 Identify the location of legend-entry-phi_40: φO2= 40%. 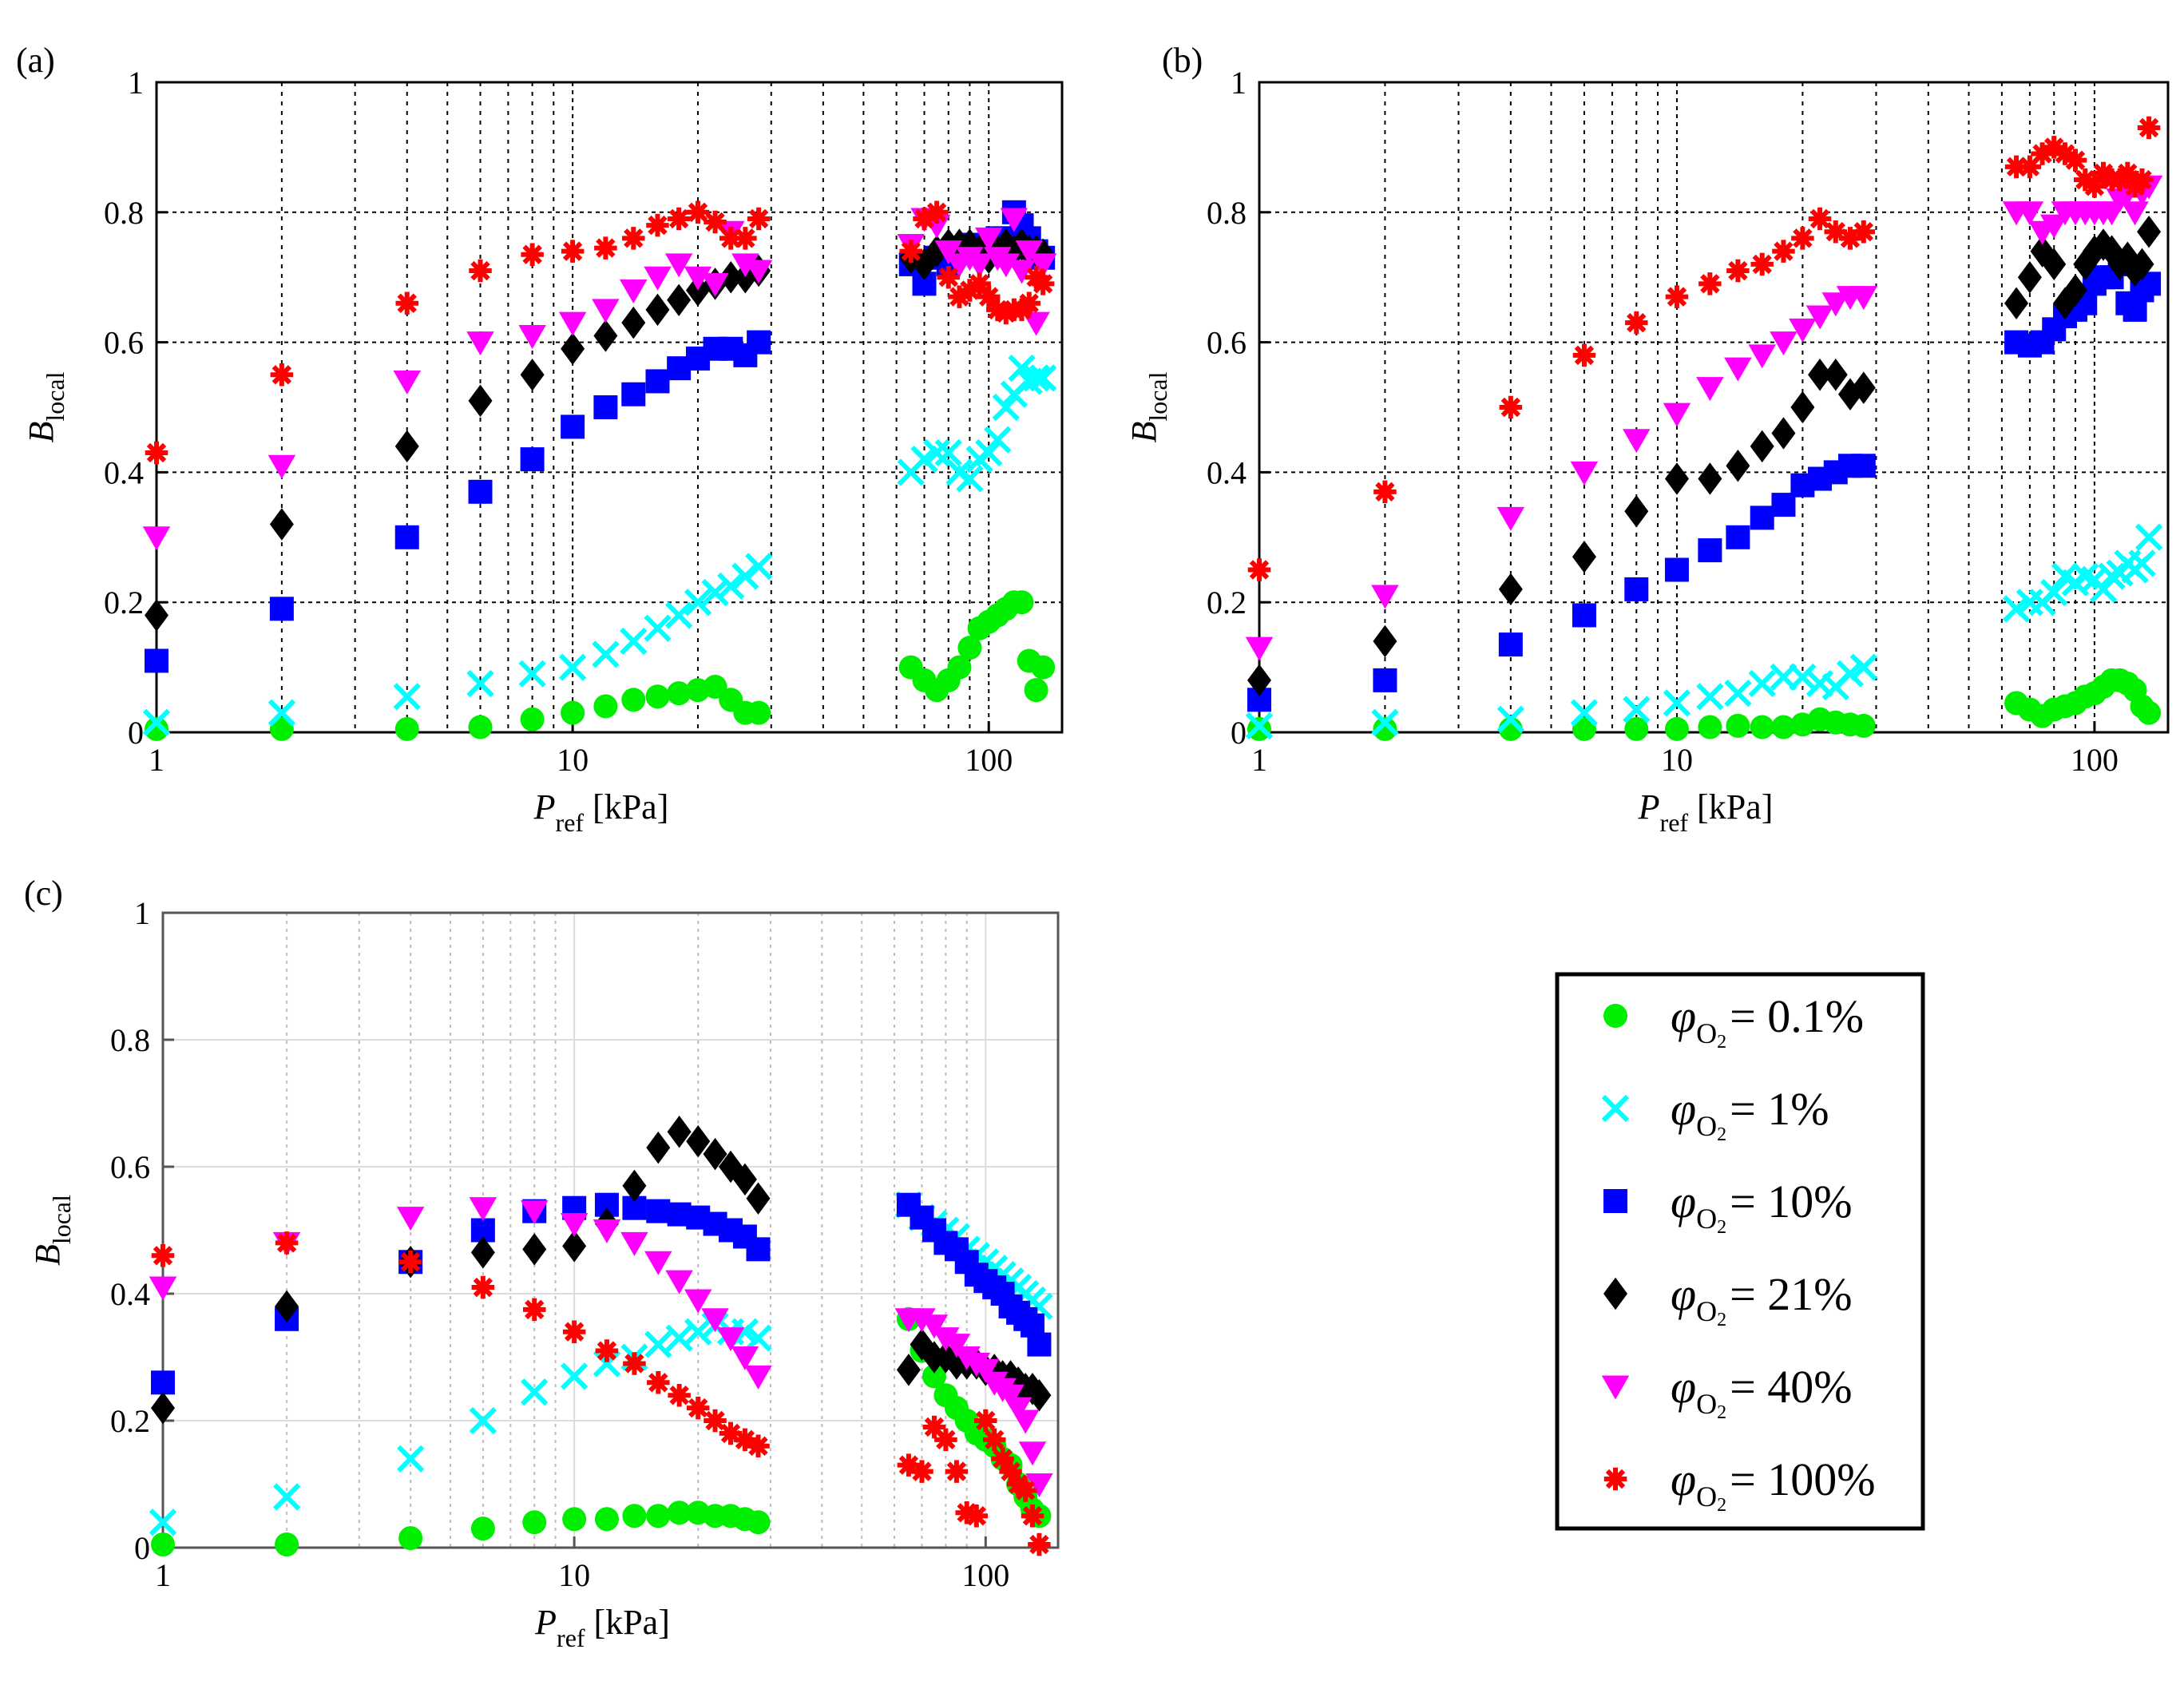
(1727, 1392).